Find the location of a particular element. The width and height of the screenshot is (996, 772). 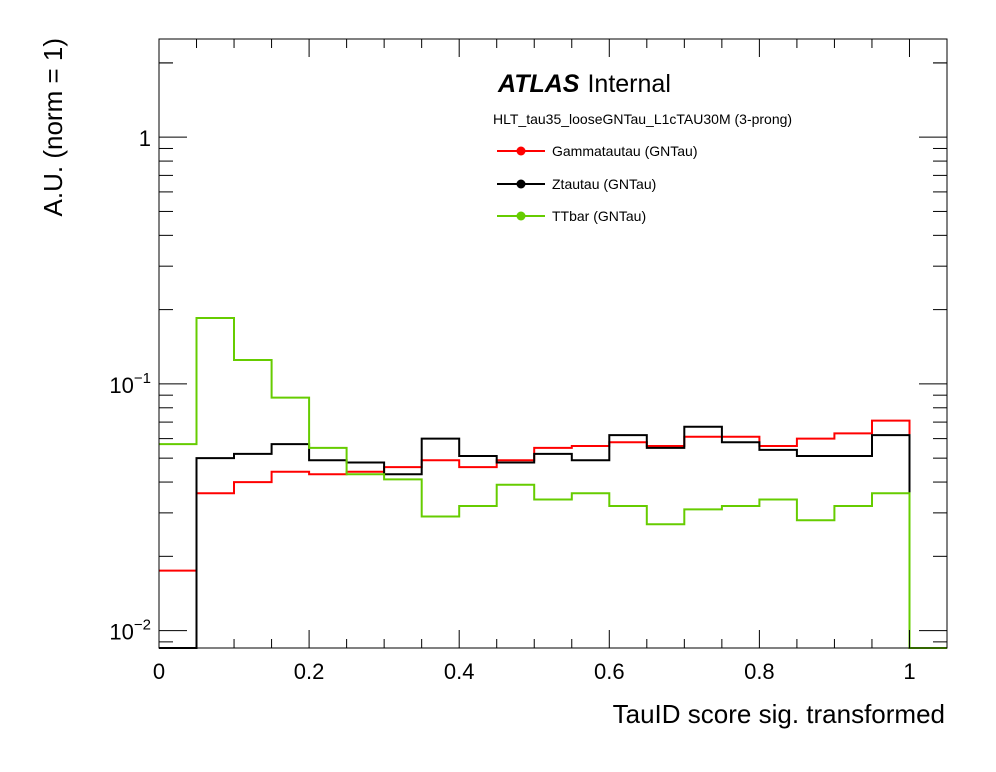

x-tick-label: 0.6 is located at coordinates (609, 671).